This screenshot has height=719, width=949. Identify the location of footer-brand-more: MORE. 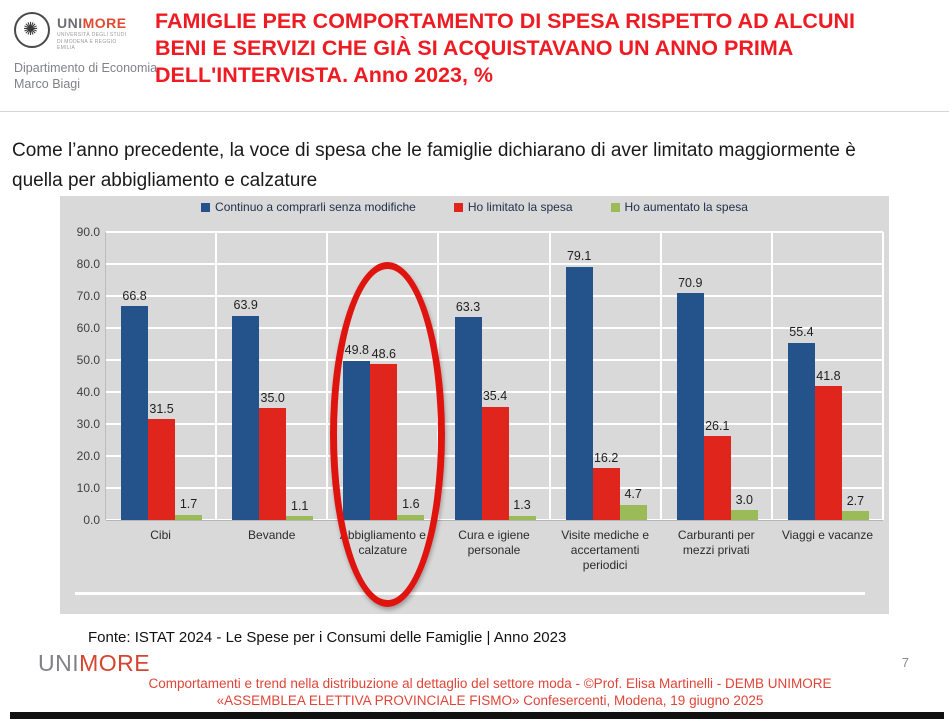
(115, 663).